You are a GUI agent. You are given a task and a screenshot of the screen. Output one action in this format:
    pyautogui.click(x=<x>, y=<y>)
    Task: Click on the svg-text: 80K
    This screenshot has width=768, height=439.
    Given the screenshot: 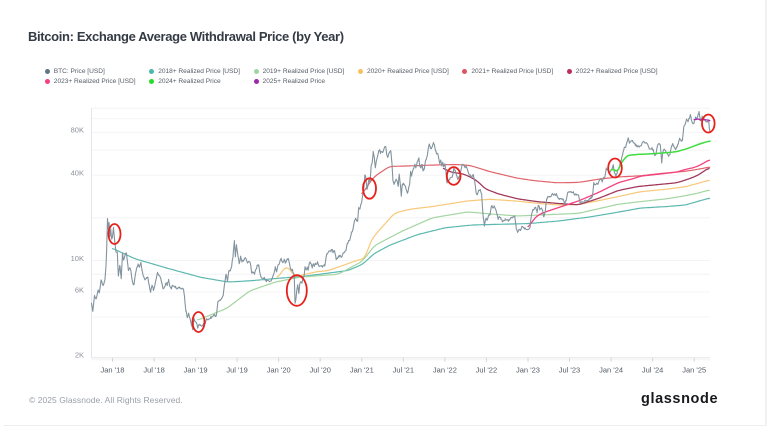 What is the action you would take?
    pyautogui.click(x=77, y=130)
    